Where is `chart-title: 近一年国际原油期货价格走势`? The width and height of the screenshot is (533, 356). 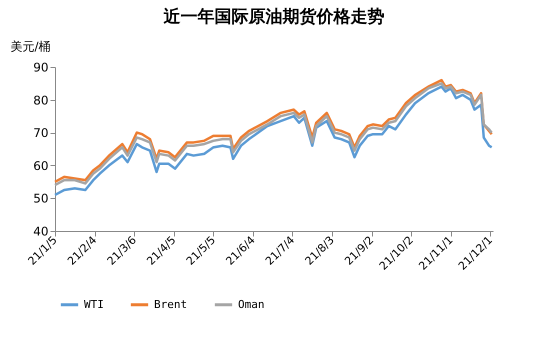
chart-title: 近一年国际原油期货价格走势 is located at coordinates (273, 17).